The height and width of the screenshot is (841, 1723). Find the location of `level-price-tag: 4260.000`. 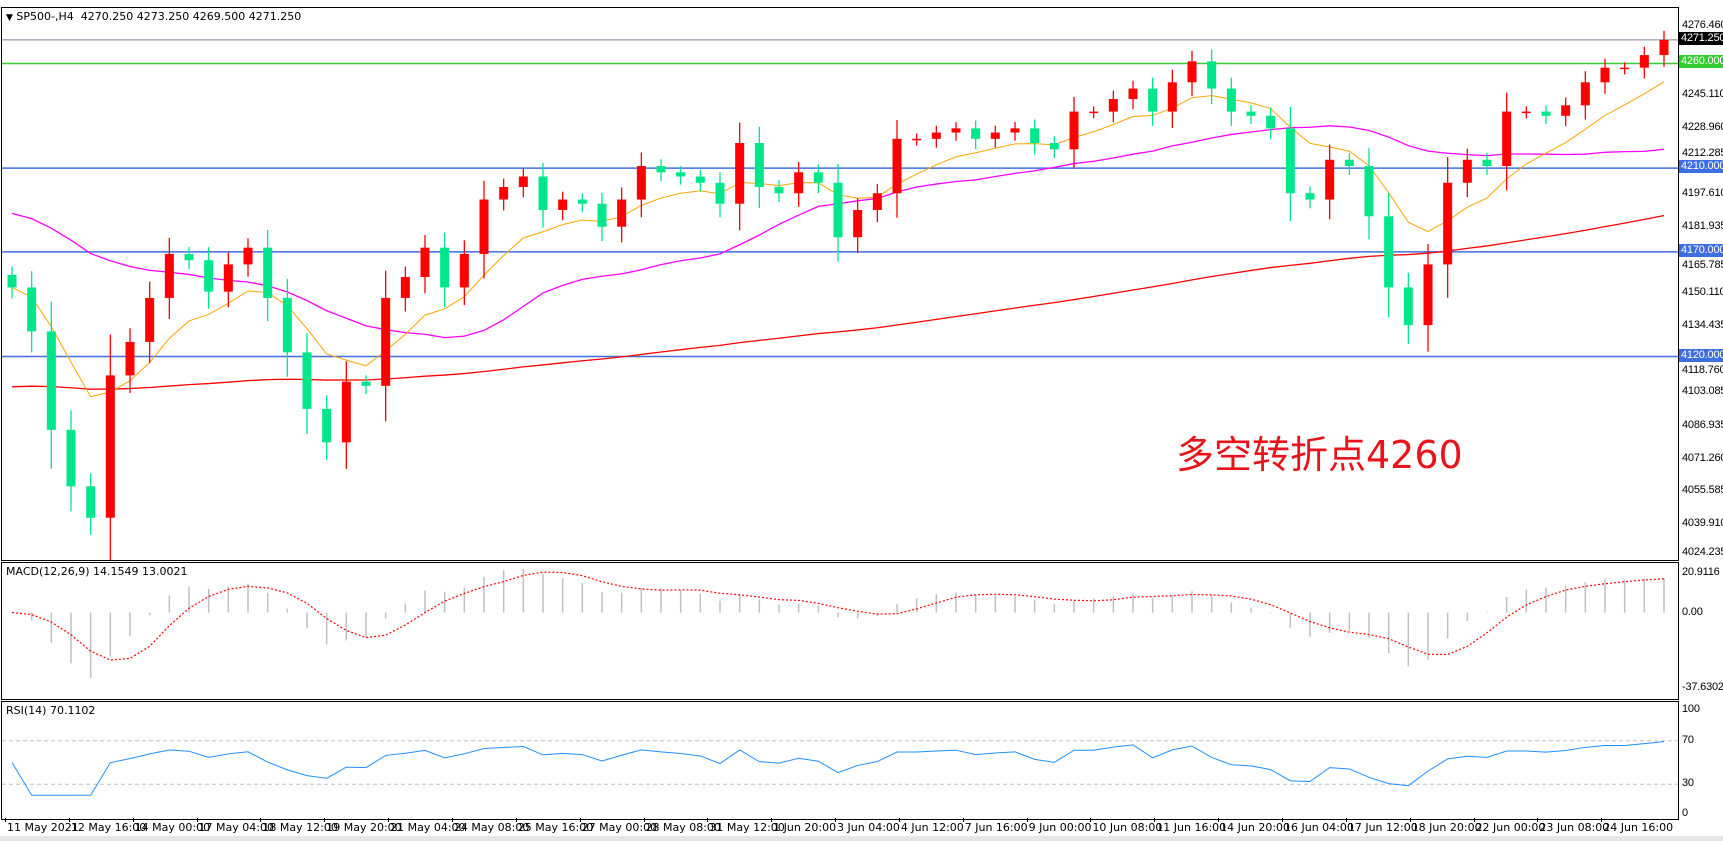

level-price-tag: 4260.000 is located at coordinates (1701, 62).